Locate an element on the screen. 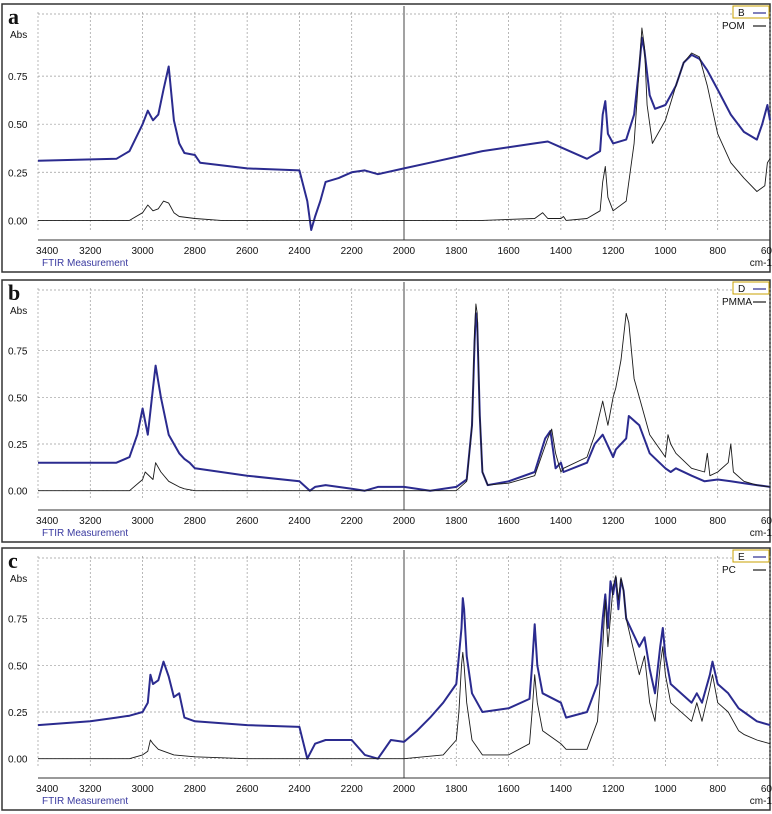 This screenshot has width=772, height=814. legend-label: PMMA is located at coordinates (737, 302).